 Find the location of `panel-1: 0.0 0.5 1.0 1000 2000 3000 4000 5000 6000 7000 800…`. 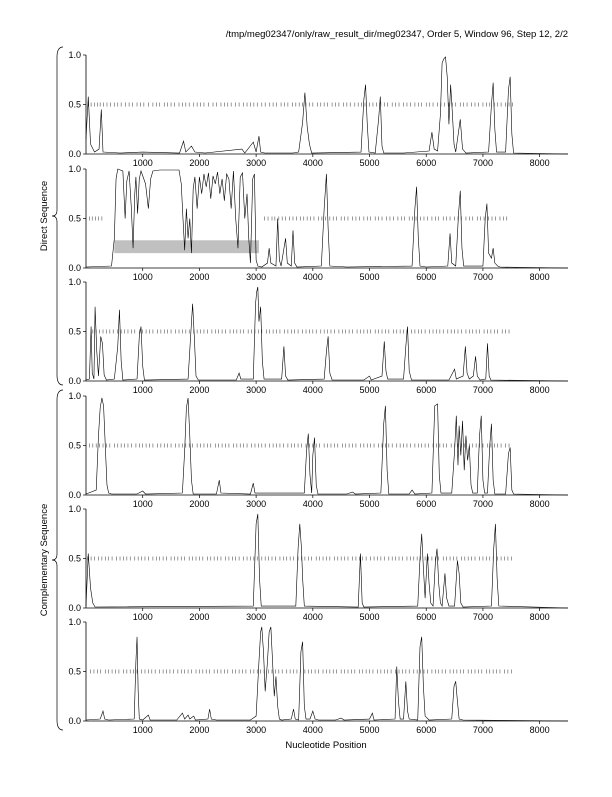

panel-1: 0.0 0.5 1.0 1000 2000 3000 4000 5000 6000 7000 800… is located at coordinates (318, 109).